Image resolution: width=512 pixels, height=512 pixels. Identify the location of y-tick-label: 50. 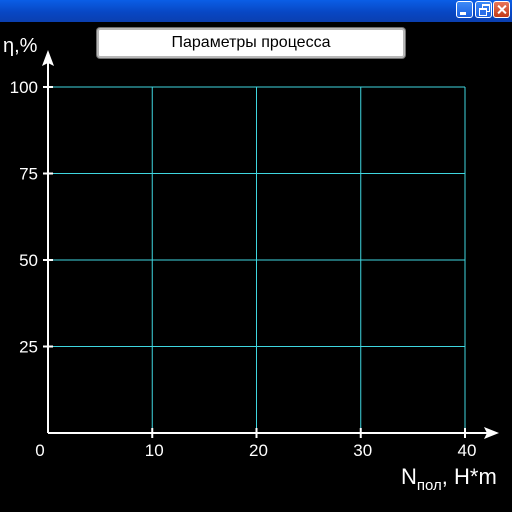
(28, 260).